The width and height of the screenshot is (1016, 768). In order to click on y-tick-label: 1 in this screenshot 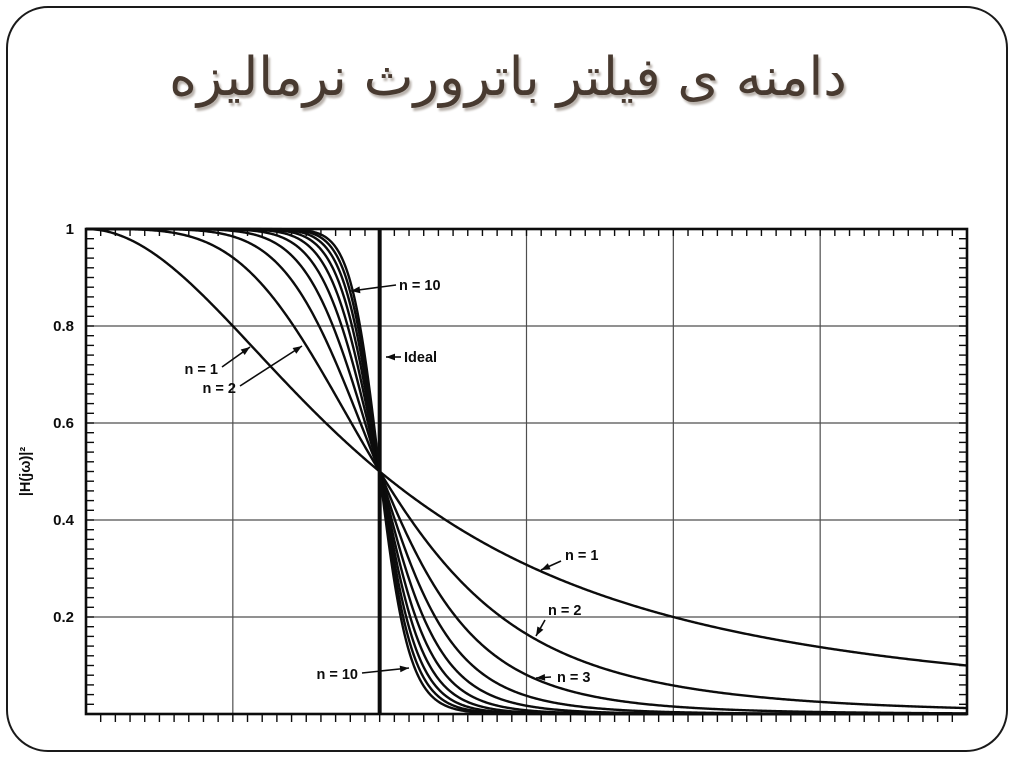, I will do `click(70, 229)`.